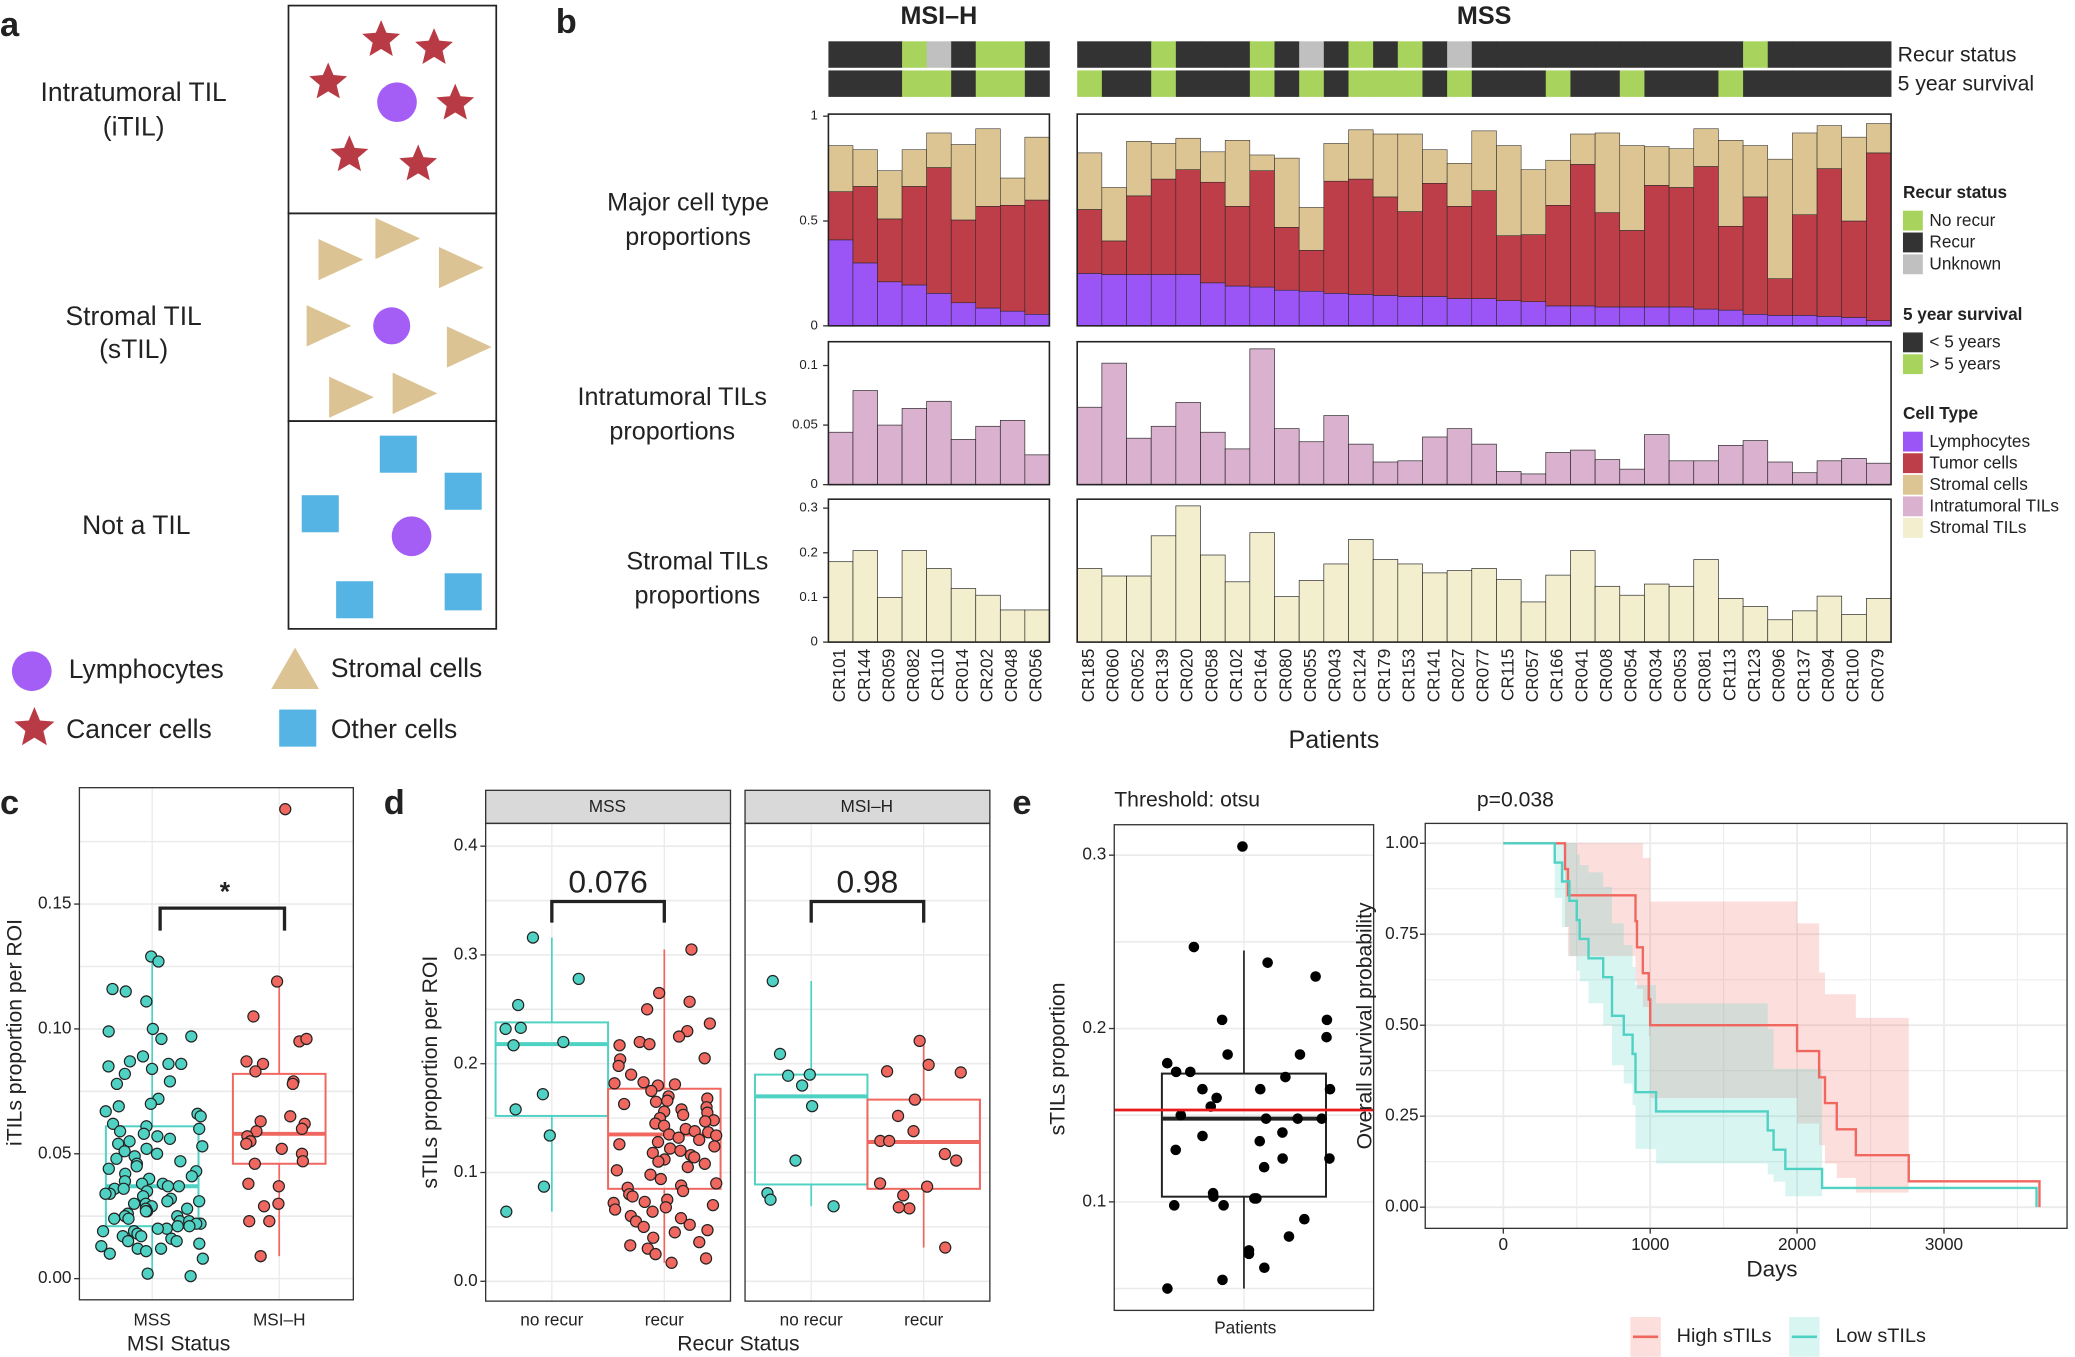 The image size is (2075, 1357). Describe the element at coordinates (1877, 676) in the screenshot. I see `patient-label: CR079` at that location.